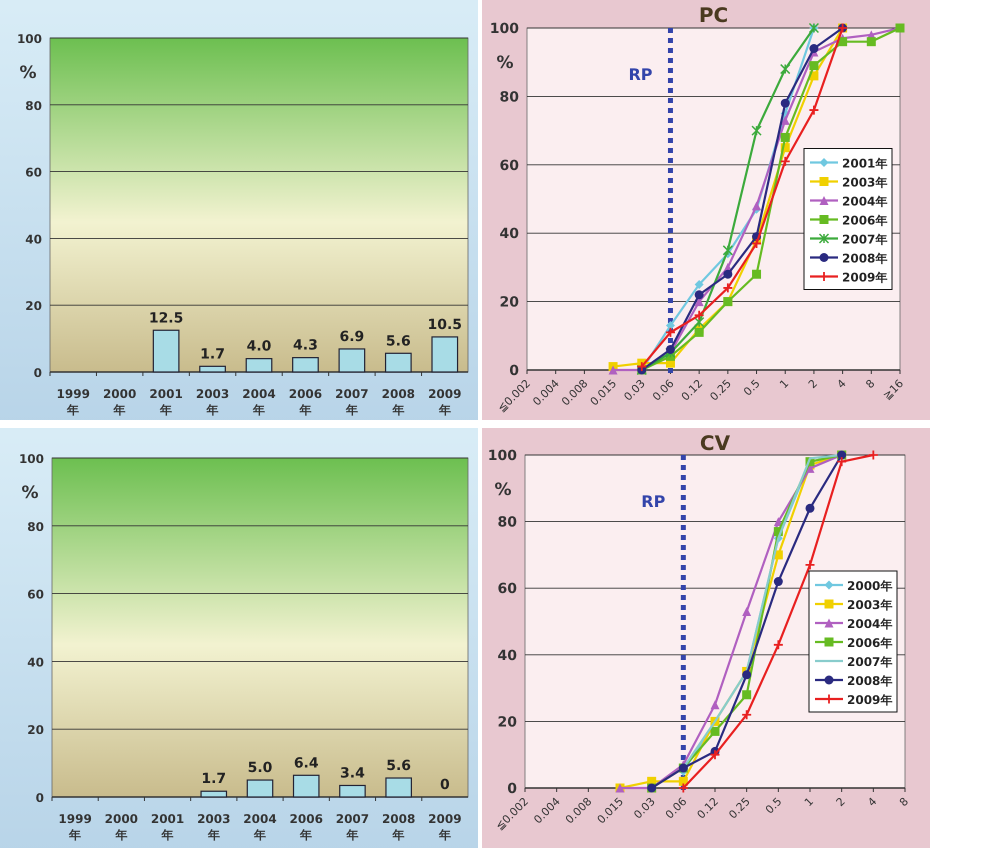 The image size is (990, 848). I want to click on data-label: 0, so click(445, 785).